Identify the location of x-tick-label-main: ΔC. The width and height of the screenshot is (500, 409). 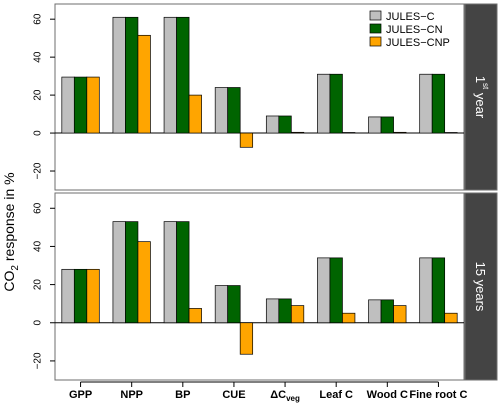
(278, 395).